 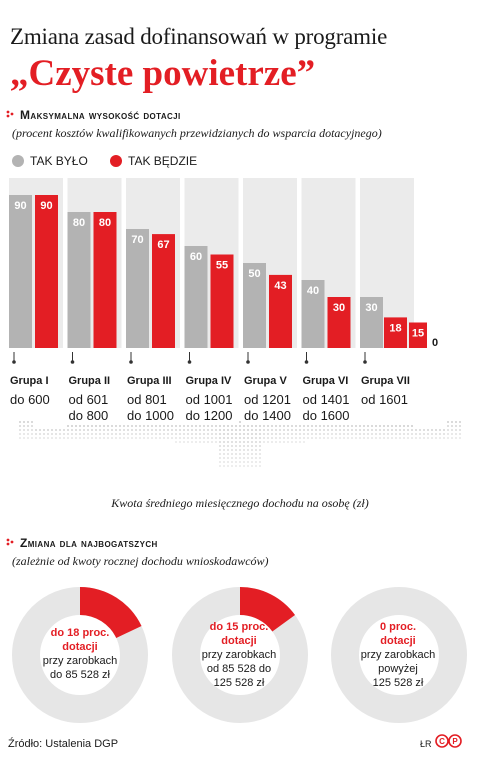 I want to click on bar-tak-bedzie, so click(x=163, y=291).